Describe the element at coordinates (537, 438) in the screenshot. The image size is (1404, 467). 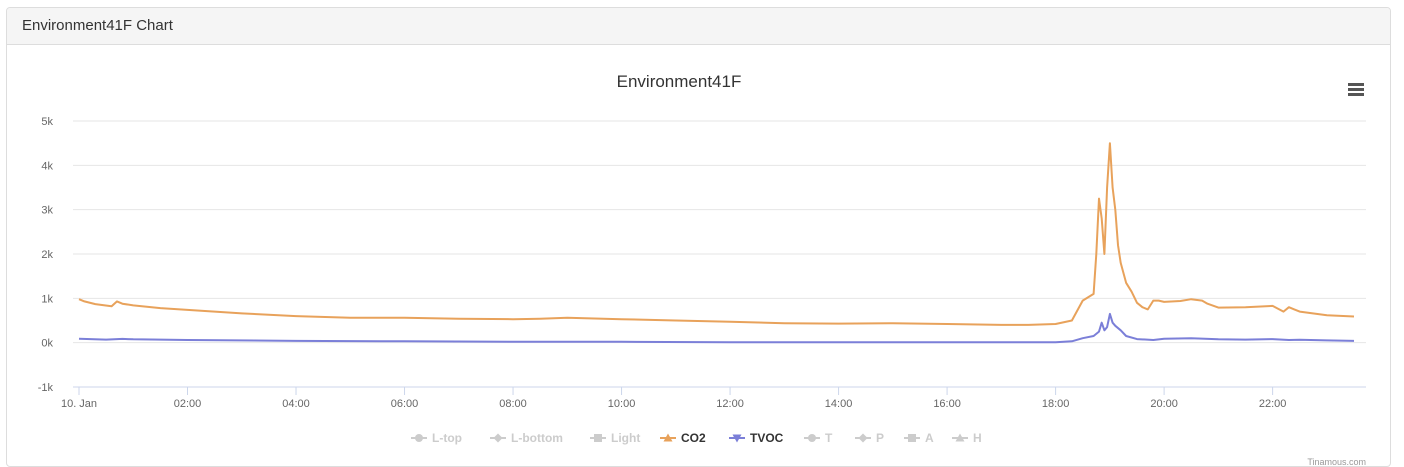
I see `legend-label: L-bottom` at that location.